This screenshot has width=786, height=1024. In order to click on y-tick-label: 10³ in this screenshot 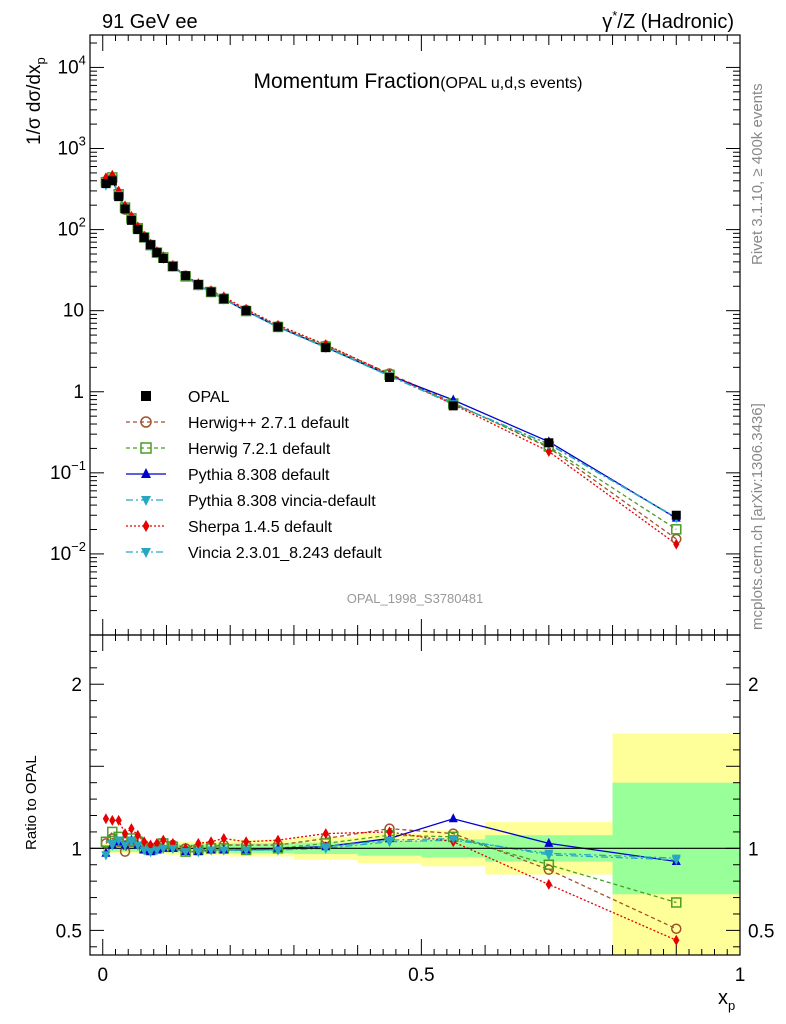, I will do `click(72, 147)`.